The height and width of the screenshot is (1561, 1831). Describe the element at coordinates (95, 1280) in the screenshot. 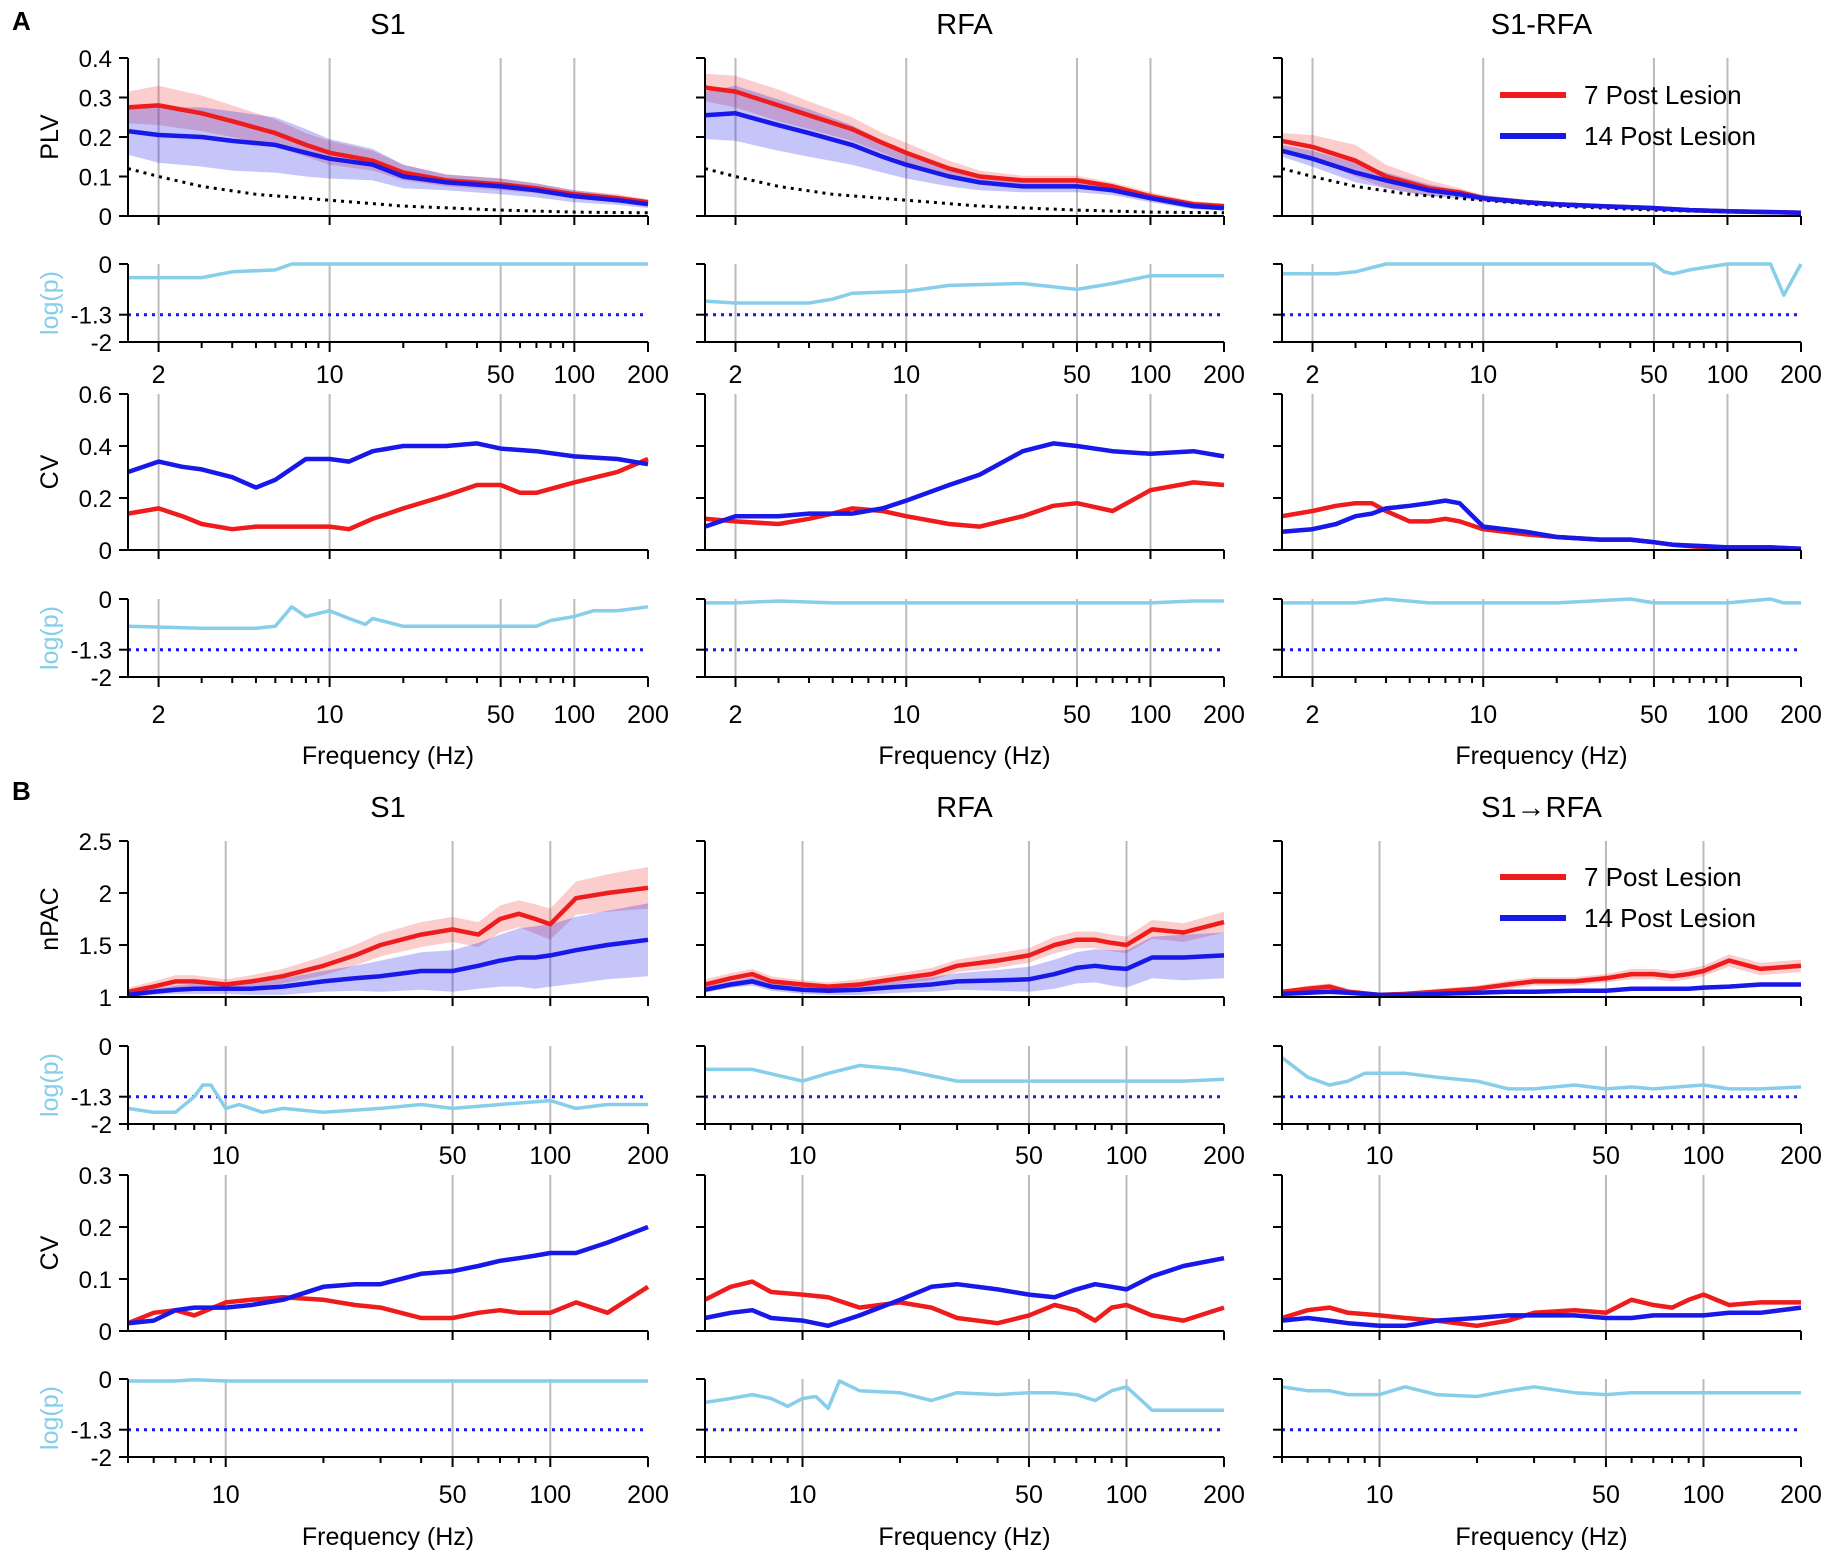

I see `y-tick-label: 0.1` at that location.